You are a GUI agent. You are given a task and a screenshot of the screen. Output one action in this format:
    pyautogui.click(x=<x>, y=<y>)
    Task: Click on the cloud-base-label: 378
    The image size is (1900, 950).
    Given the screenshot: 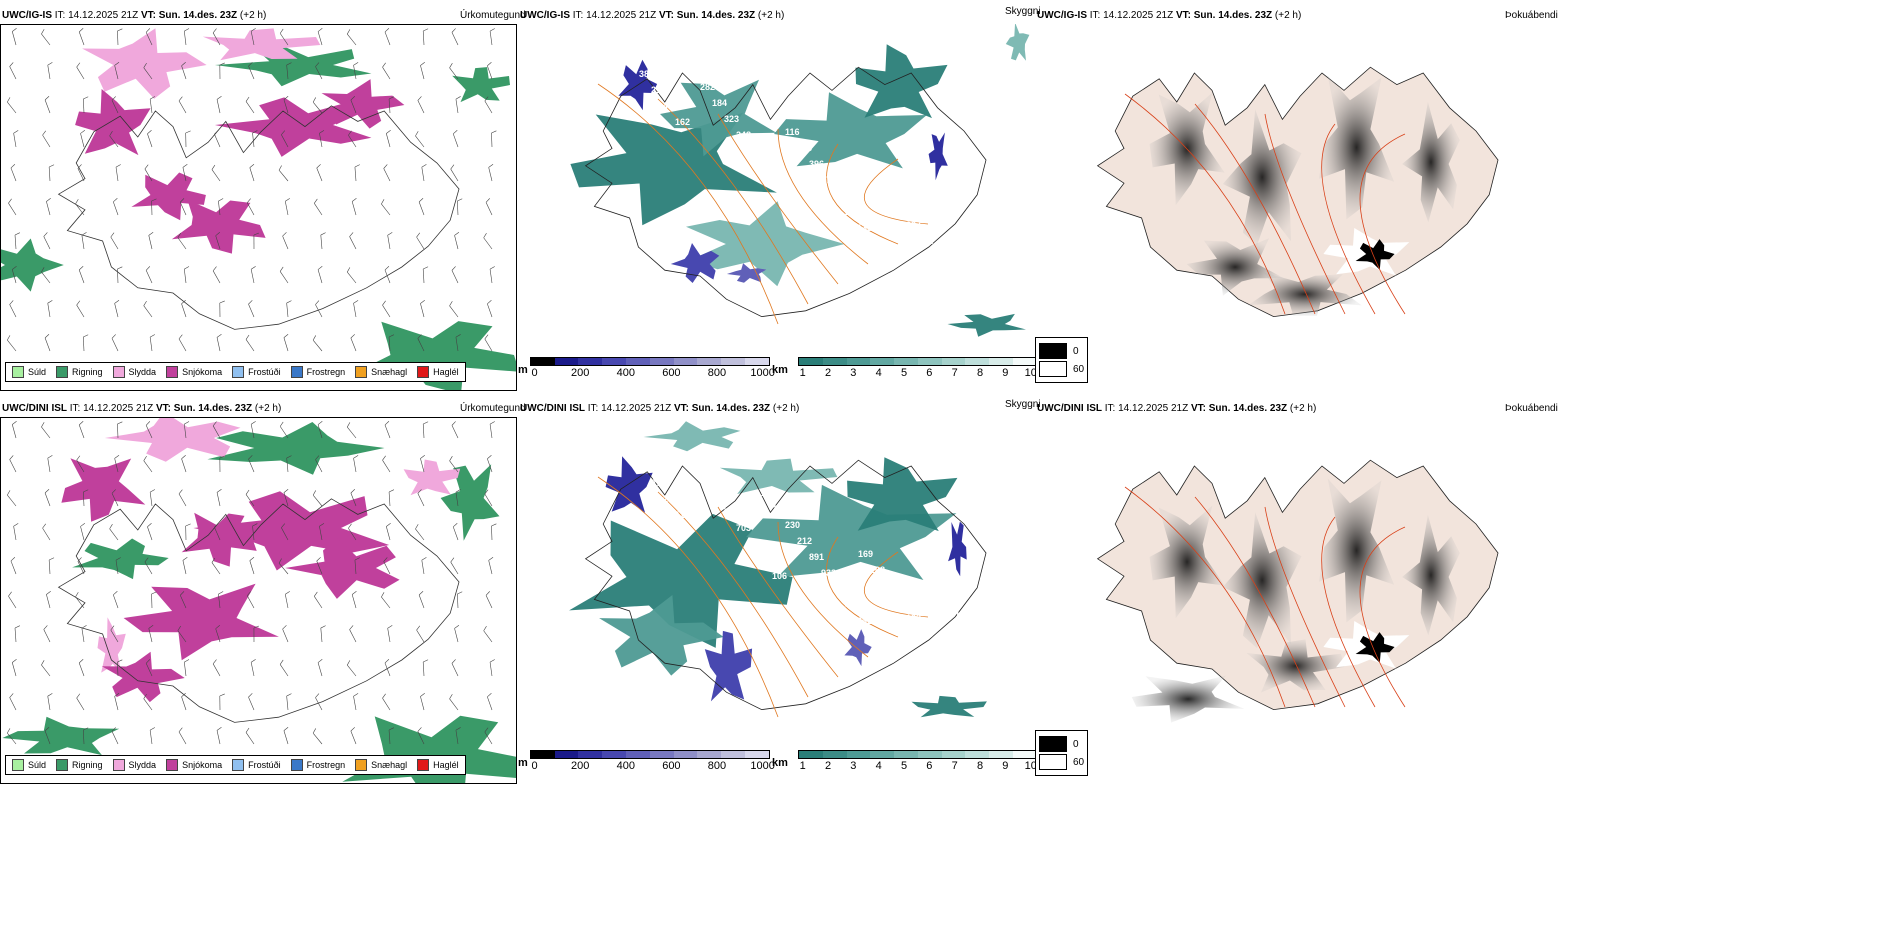 What is the action you would take?
    pyautogui.click(x=961, y=682)
    